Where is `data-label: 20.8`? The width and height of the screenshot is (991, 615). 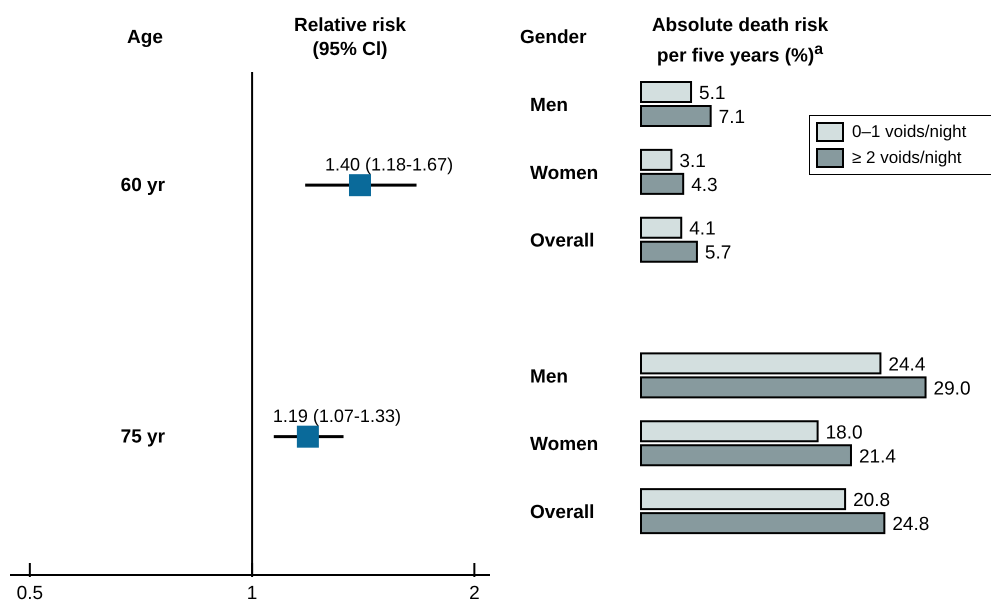 data-label: 20.8 is located at coordinates (871, 501).